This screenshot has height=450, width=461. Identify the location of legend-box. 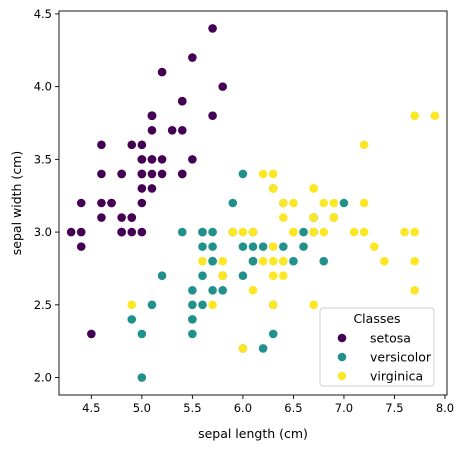
(377, 347).